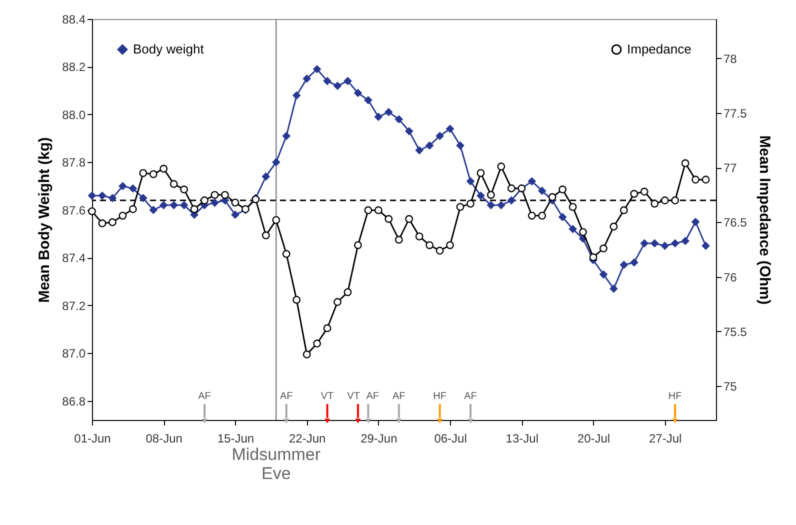 This screenshot has width=796, height=525. Describe the element at coordinates (659, 49) in the screenshot. I see `legend-label: Impedance` at that location.